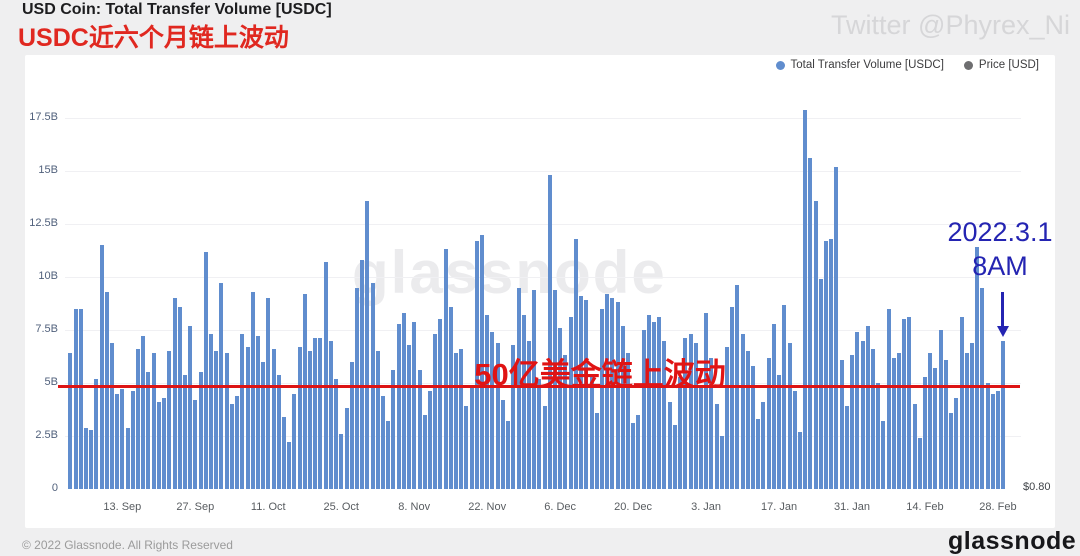 This screenshot has width=1080, height=556. Describe the element at coordinates (859, 65) in the screenshot. I see `legend-item-transfer-volume: Total Transfer Volume [USDC]` at that location.